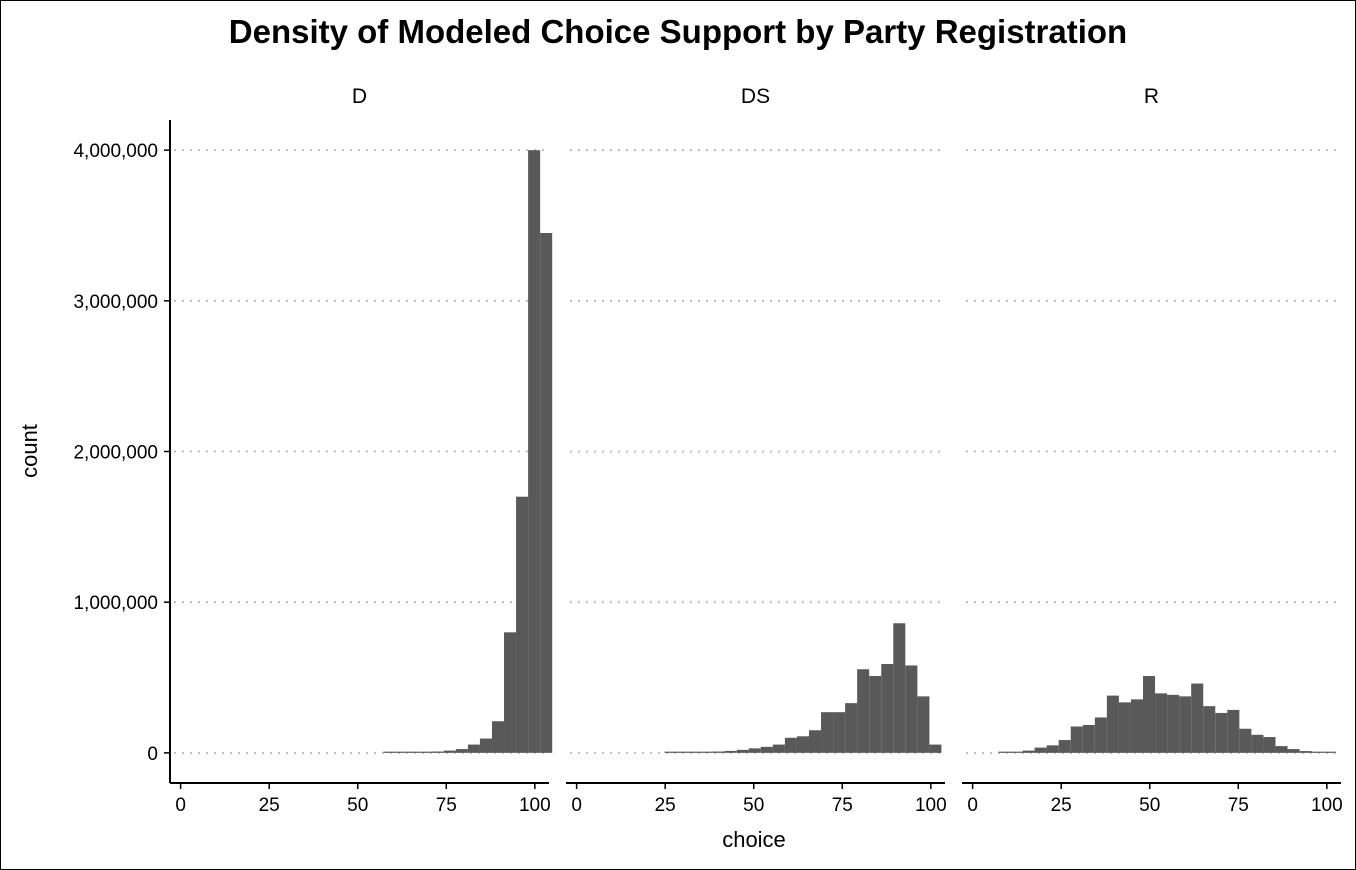 The height and width of the screenshot is (870, 1356). What do you see at coordinates (359, 96) in the screenshot?
I see `facet-strip-label: D` at bounding box center [359, 96].